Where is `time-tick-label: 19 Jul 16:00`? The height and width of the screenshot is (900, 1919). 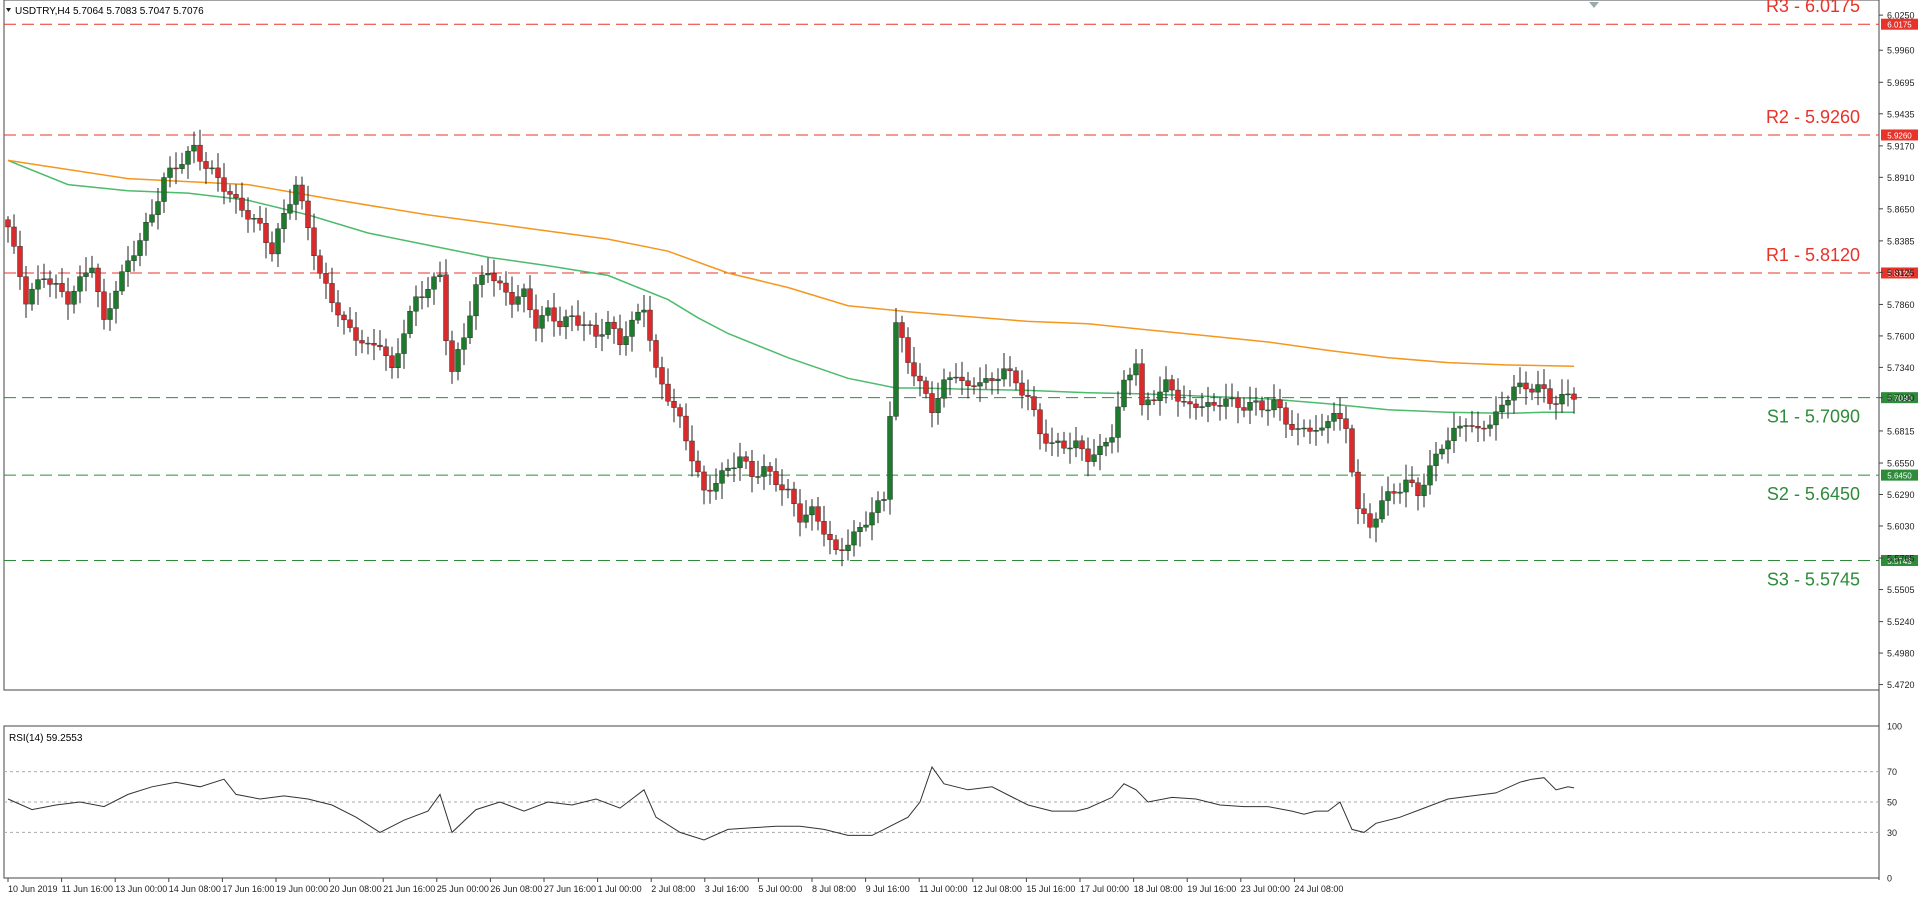
time-tick-label: 19 Jul 16:00 is located at coordinates (1211, 889).